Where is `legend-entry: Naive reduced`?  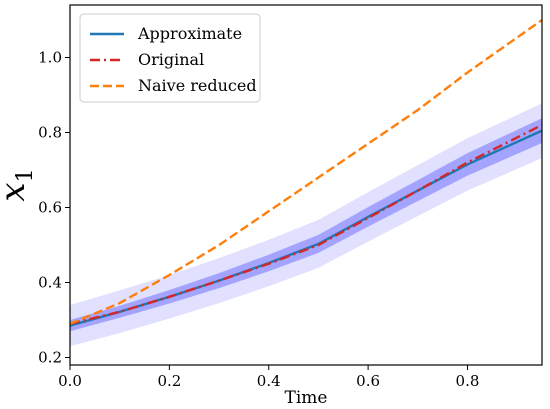
legend-entry: Naive reduced is located at coordinates (197, 85).